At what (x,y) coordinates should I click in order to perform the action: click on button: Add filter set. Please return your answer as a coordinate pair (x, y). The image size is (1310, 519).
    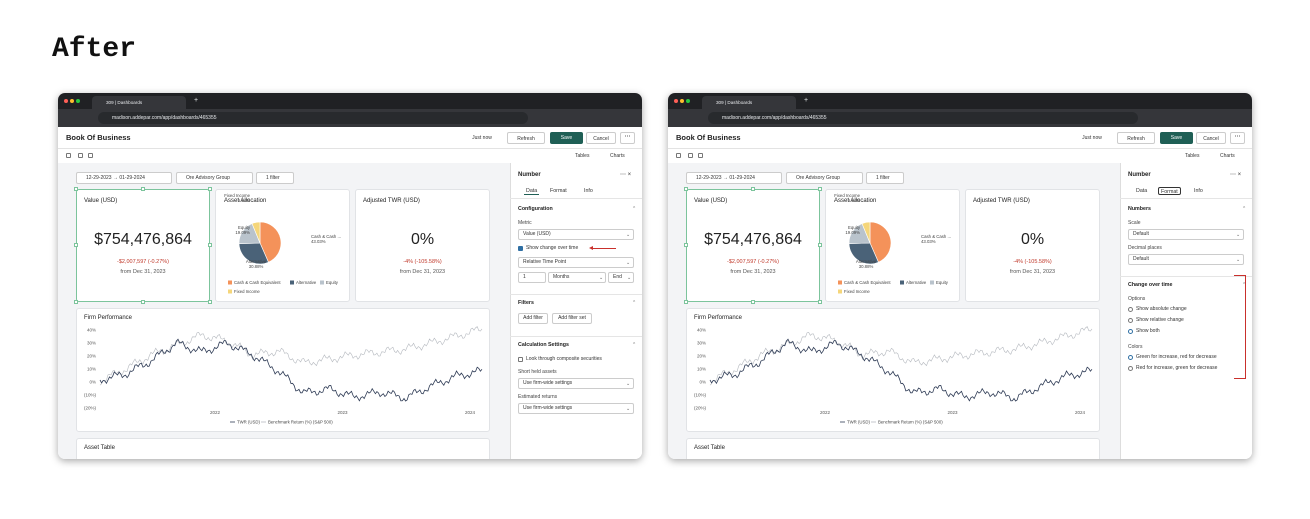
    Looking at the image, I should click on (572, 318).